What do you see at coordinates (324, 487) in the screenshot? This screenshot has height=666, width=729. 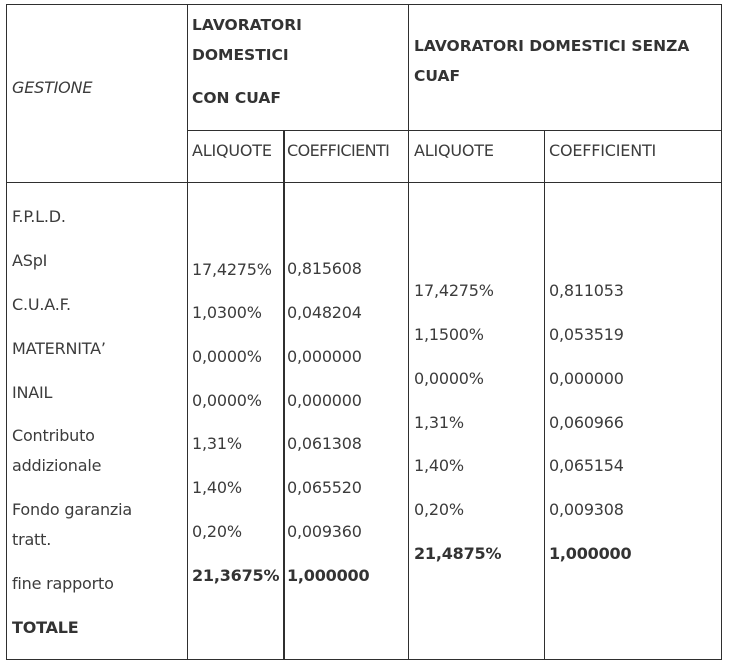 I see `group1-coeff-fondo: 0,065520` at bounding box center [324, 487].